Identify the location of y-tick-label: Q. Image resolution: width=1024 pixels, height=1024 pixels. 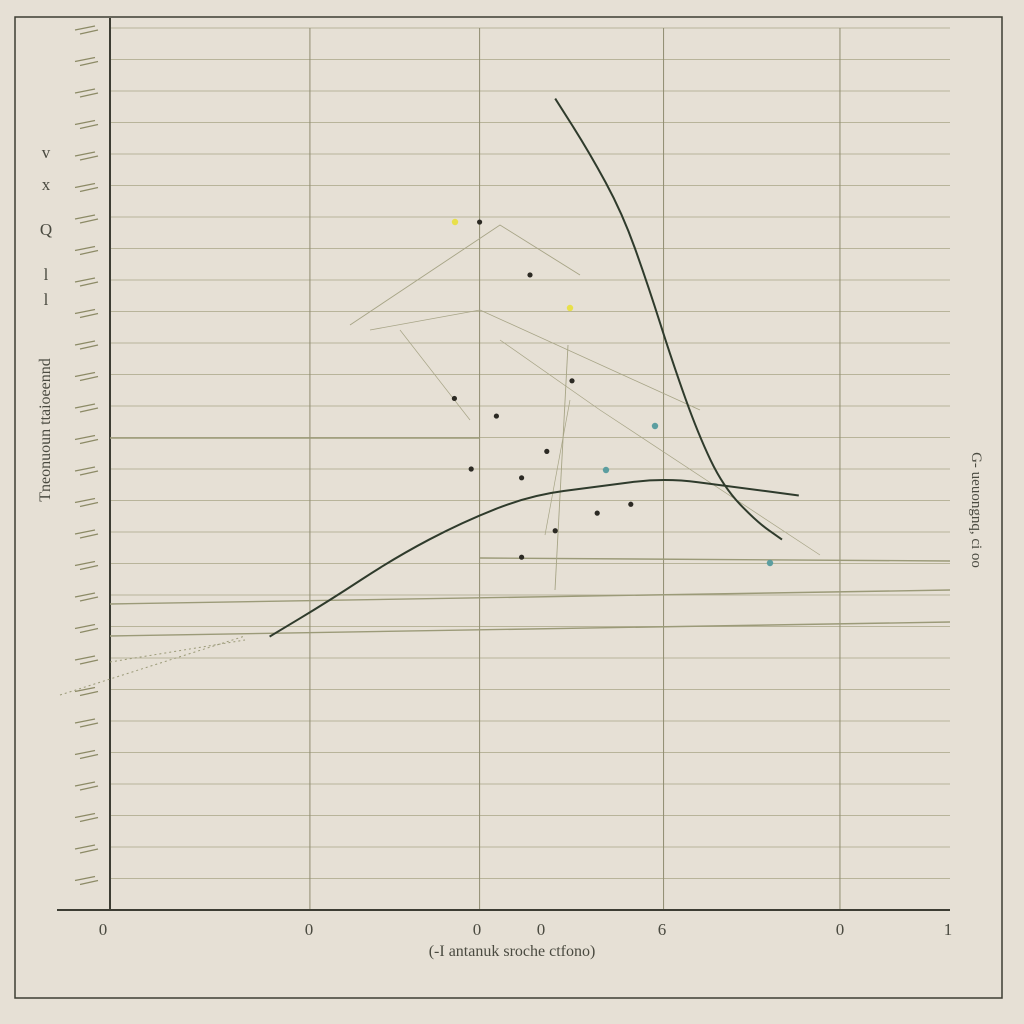
(46, 229).